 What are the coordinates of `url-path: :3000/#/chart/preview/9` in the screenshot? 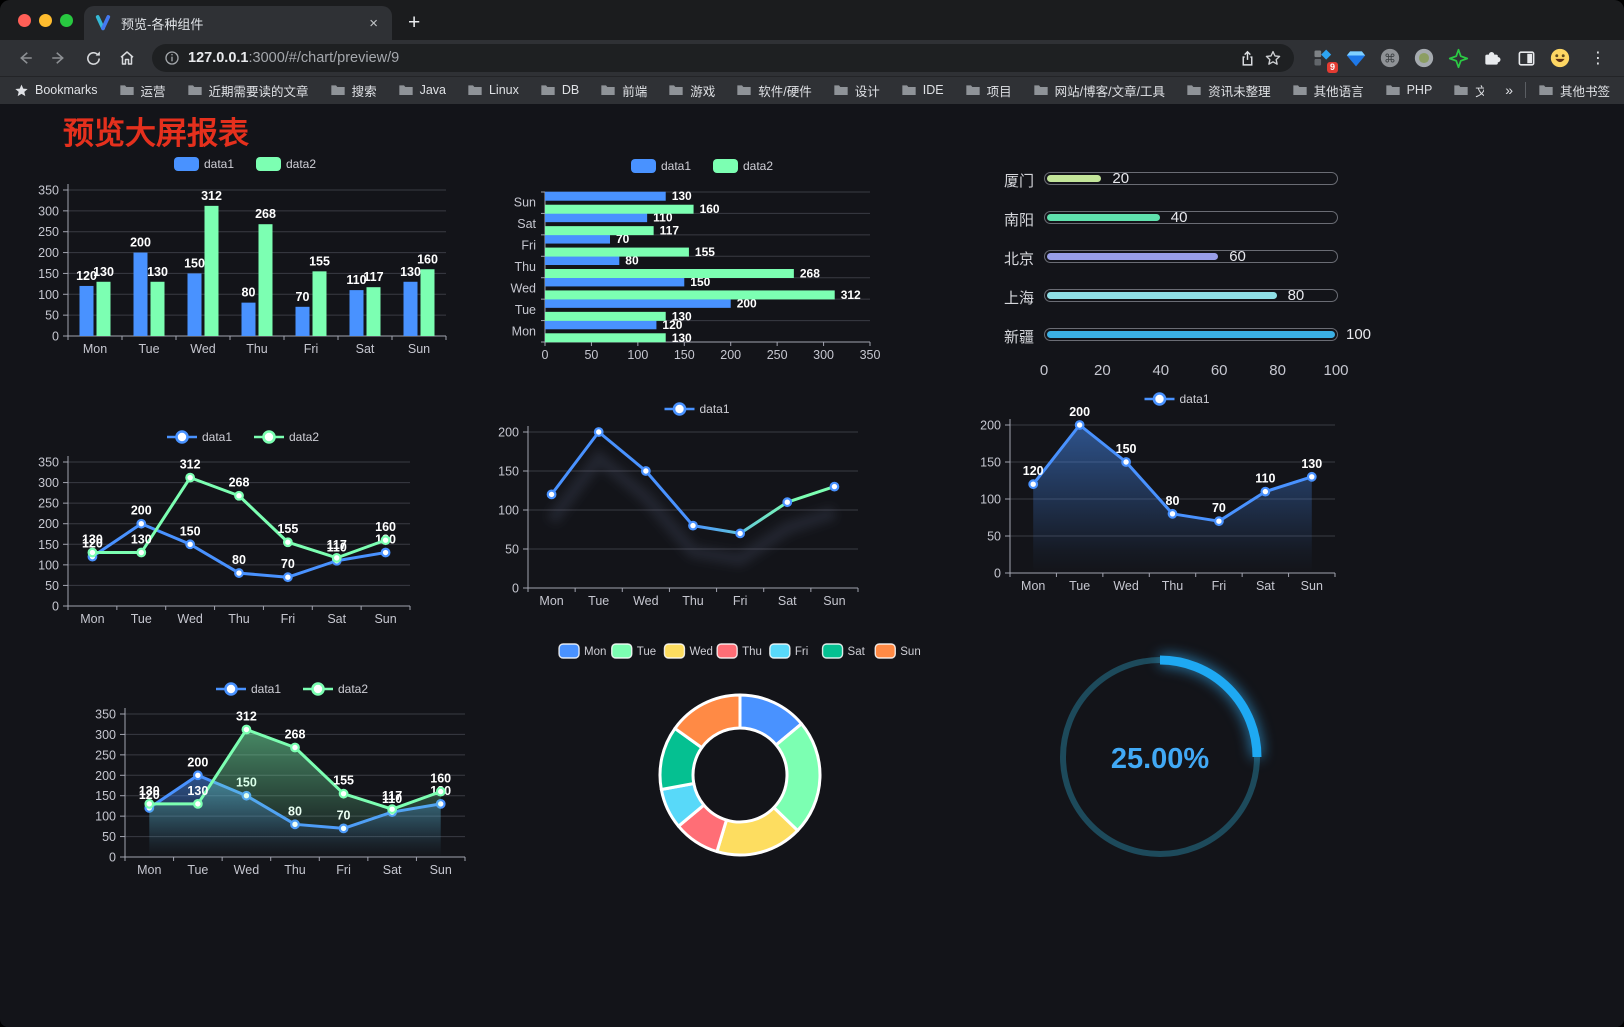 It's located at (324, 58).